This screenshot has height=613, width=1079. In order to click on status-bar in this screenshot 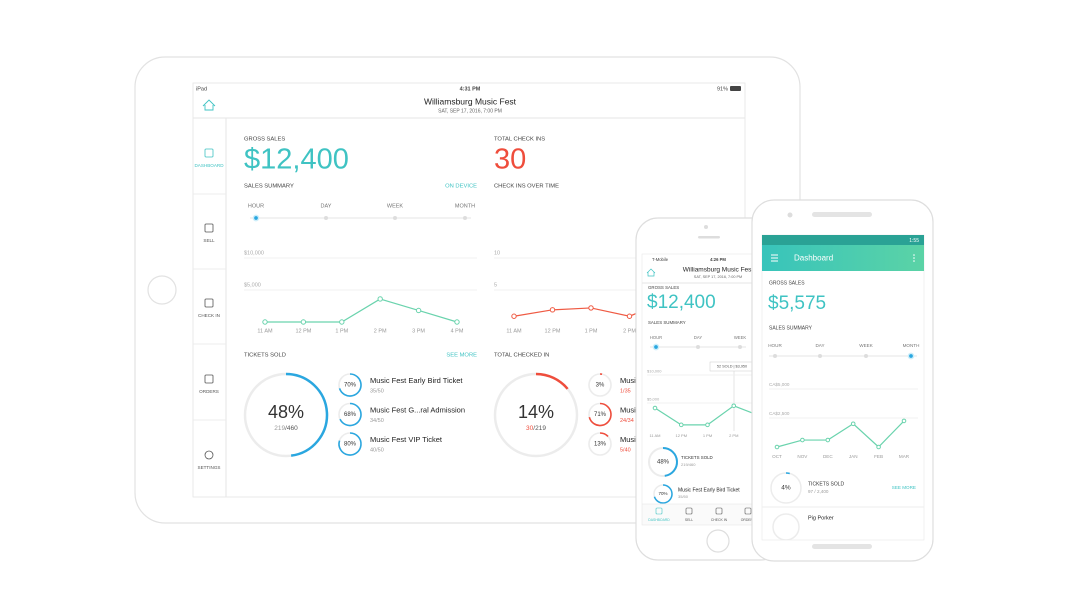, I will do `click(843, 240)`.